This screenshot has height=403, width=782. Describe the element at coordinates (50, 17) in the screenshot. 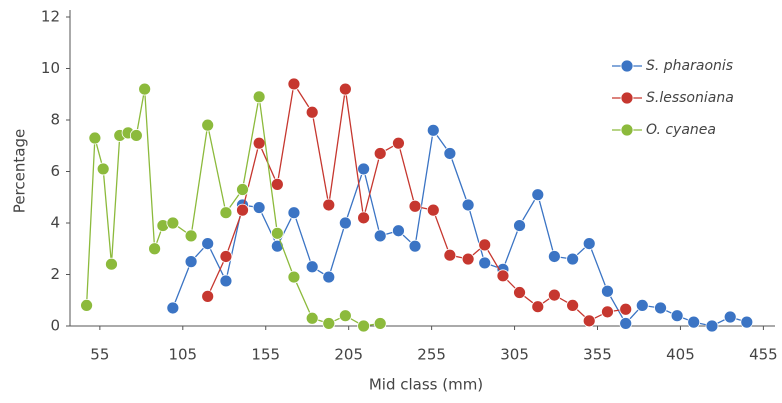

I see `y-tick-label: 12` at that location.